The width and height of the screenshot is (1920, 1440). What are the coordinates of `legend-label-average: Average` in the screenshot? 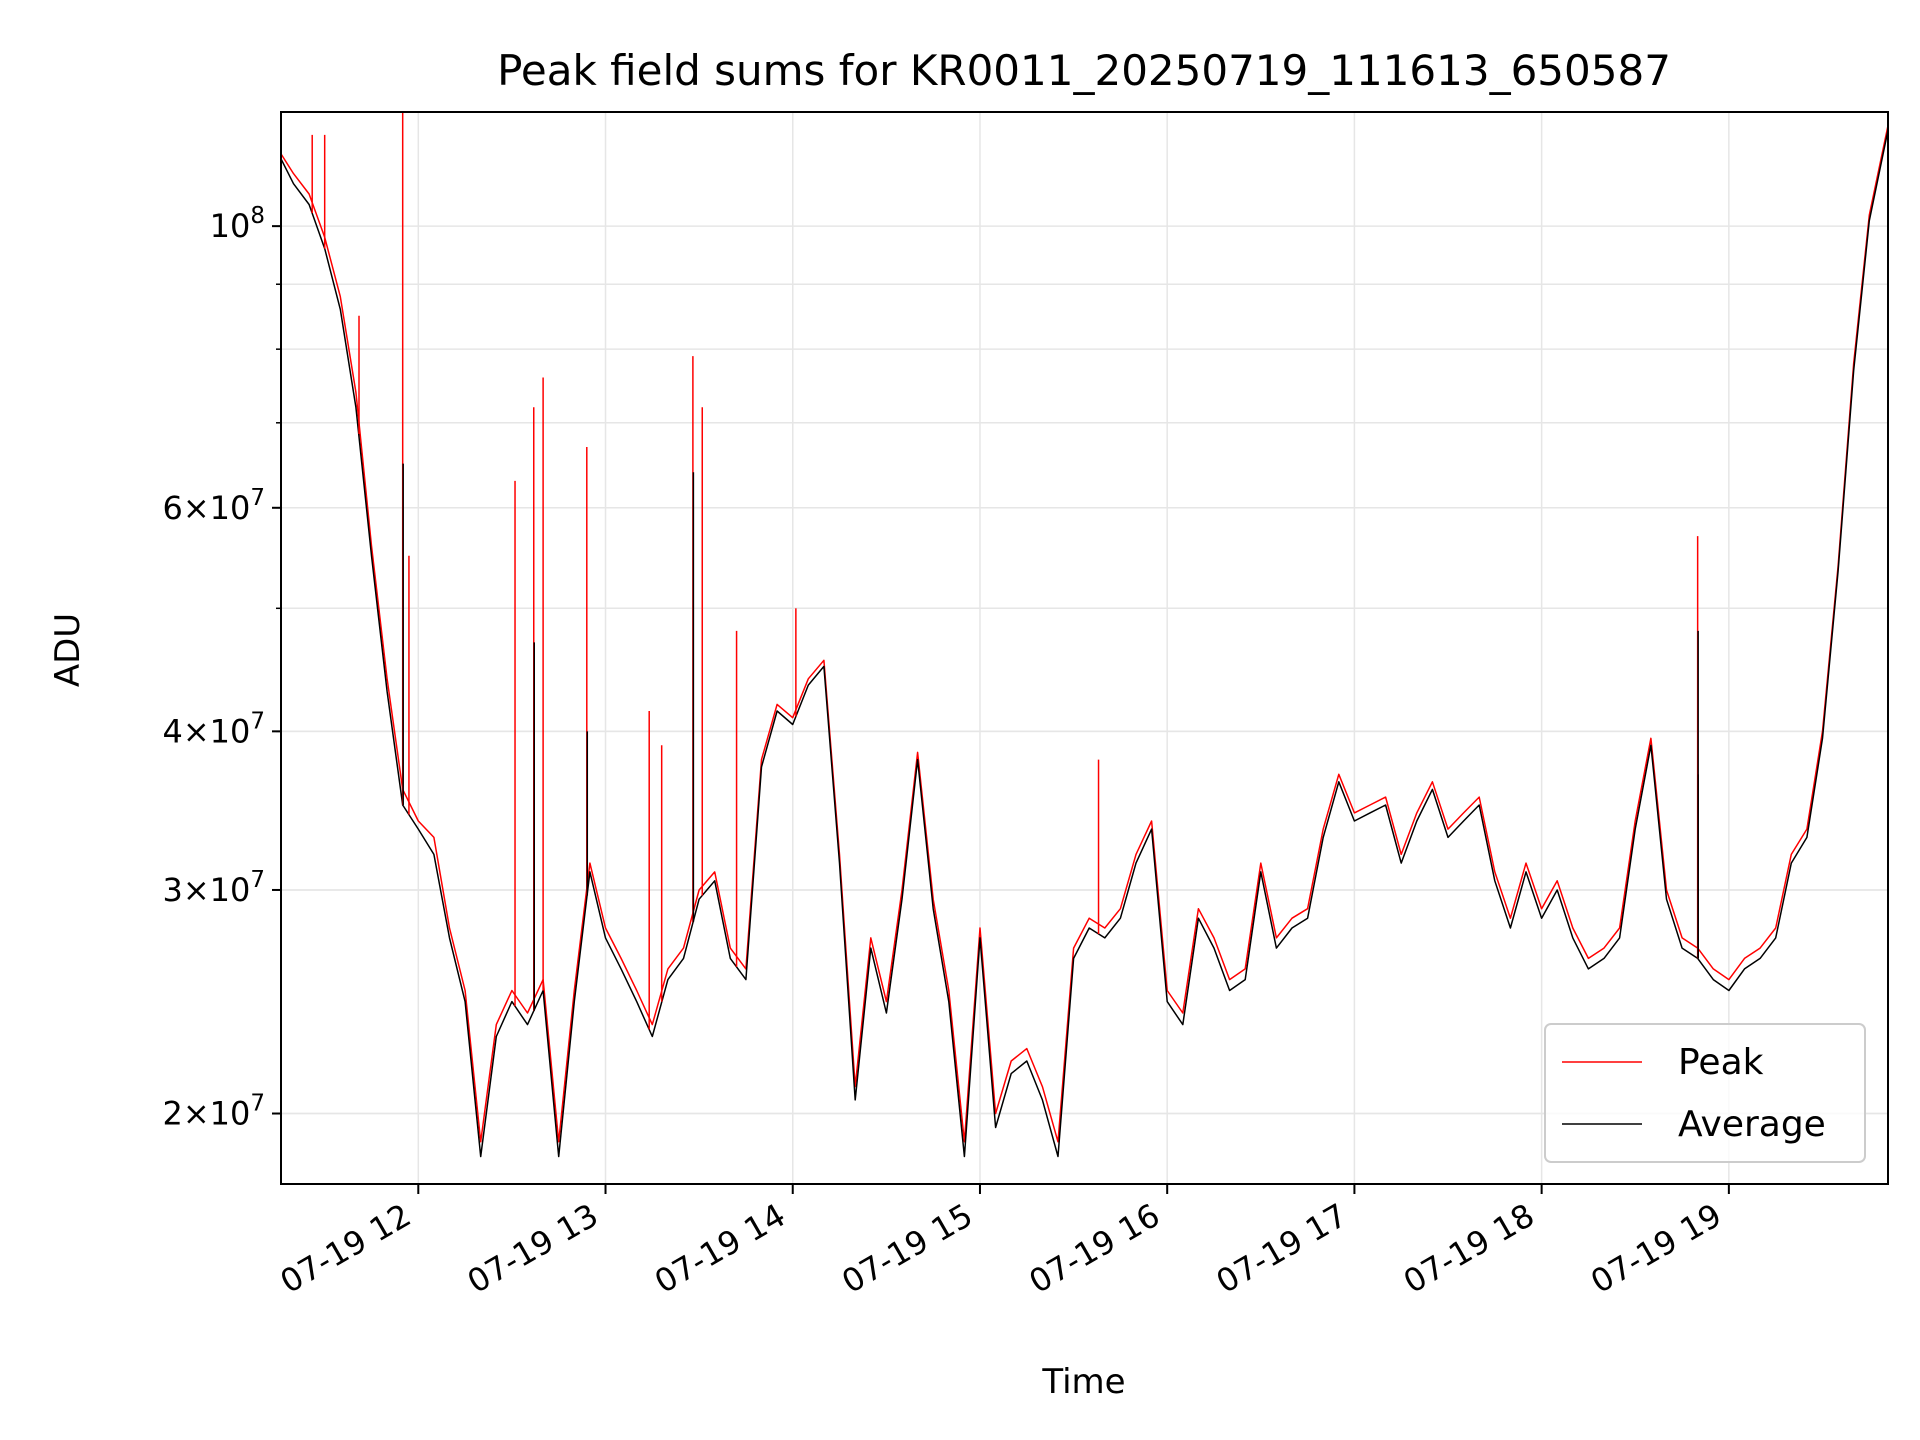 It's located at (1752, 1124).